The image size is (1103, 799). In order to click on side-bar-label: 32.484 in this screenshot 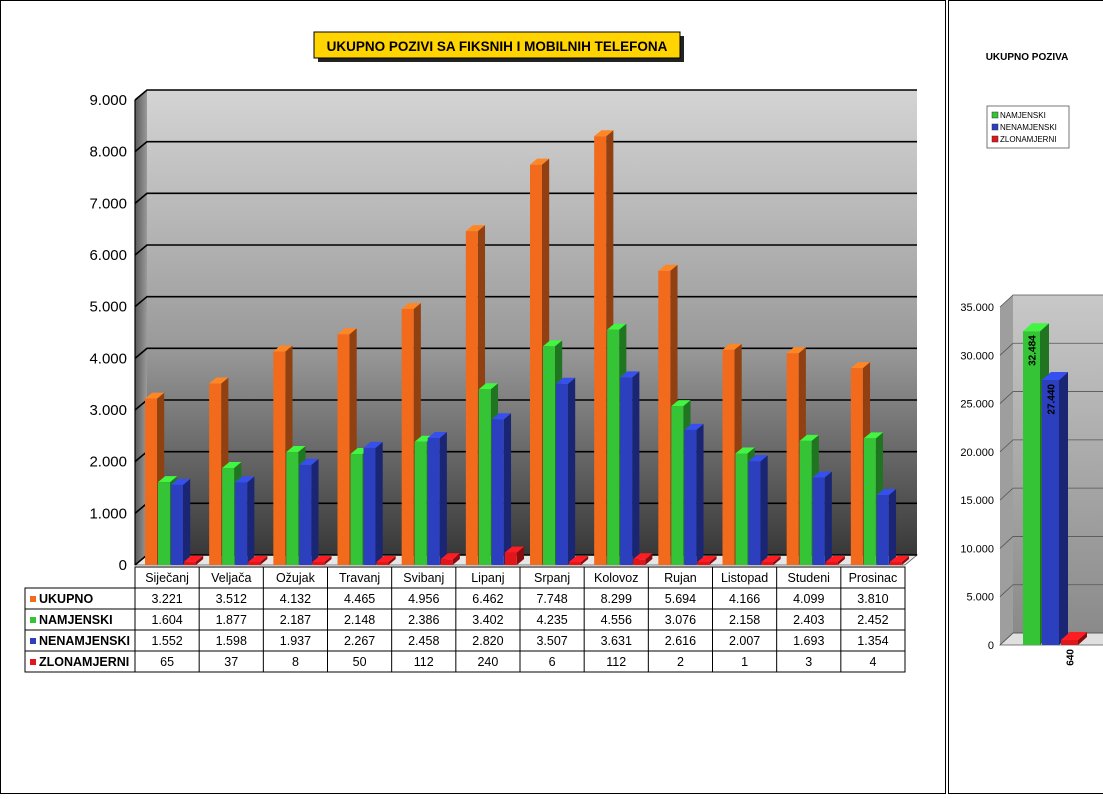, I will do `click(1033, 350)`.